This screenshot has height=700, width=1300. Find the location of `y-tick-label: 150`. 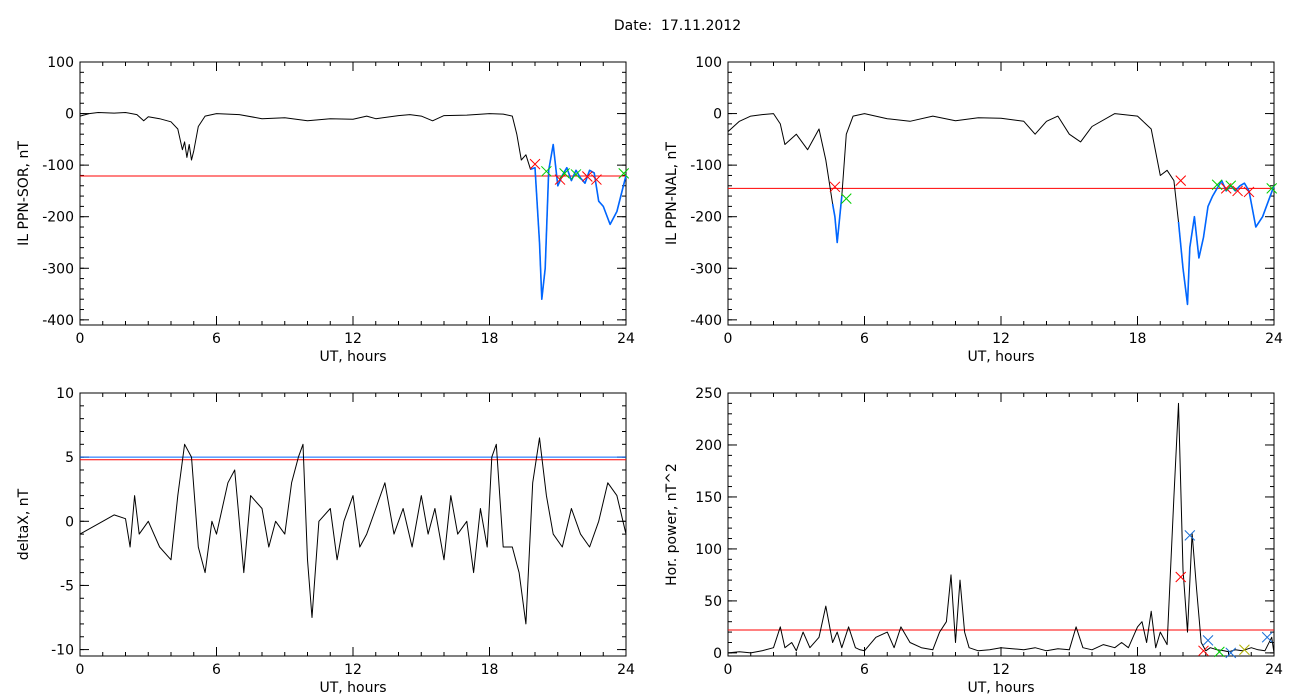

y-tick-label: 150 is located at coordinates (708, 498).